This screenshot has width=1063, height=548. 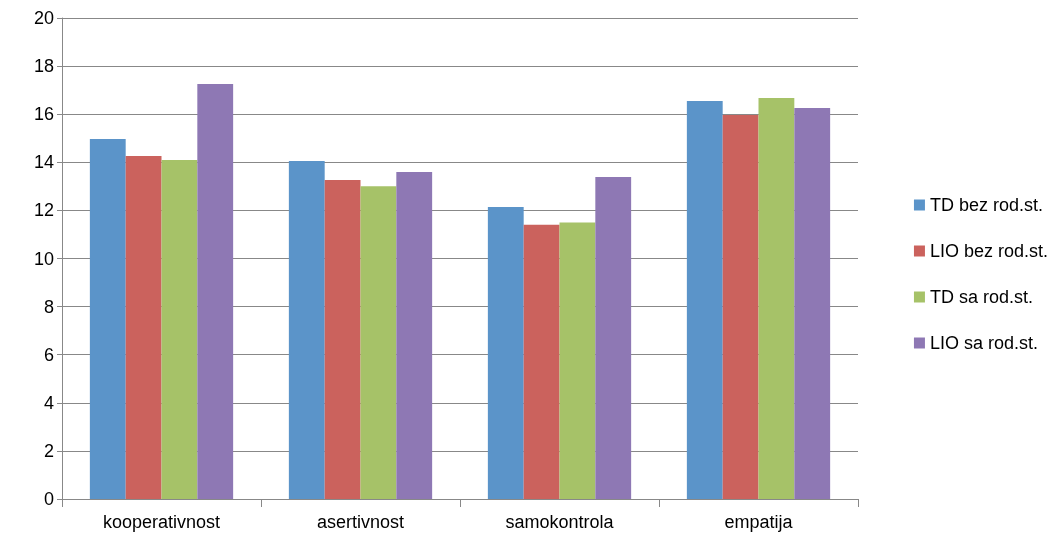 I want to click on x-tick-label: samokontrola, so click(x=560, y=522).